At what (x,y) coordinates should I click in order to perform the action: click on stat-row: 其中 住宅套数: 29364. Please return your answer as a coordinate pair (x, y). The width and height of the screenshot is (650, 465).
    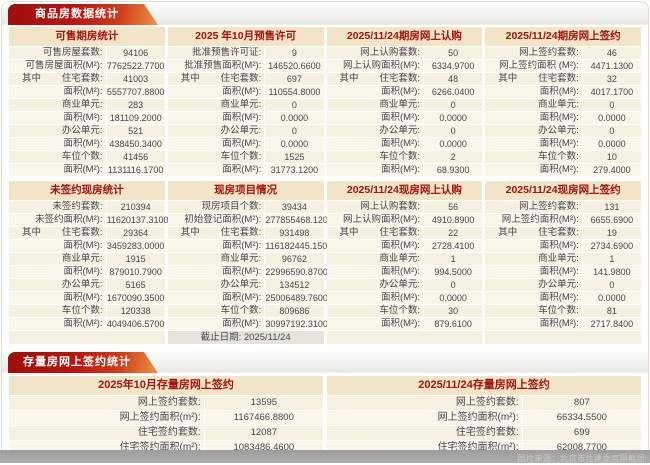
    Looking at the image, I should click on (87, 232).